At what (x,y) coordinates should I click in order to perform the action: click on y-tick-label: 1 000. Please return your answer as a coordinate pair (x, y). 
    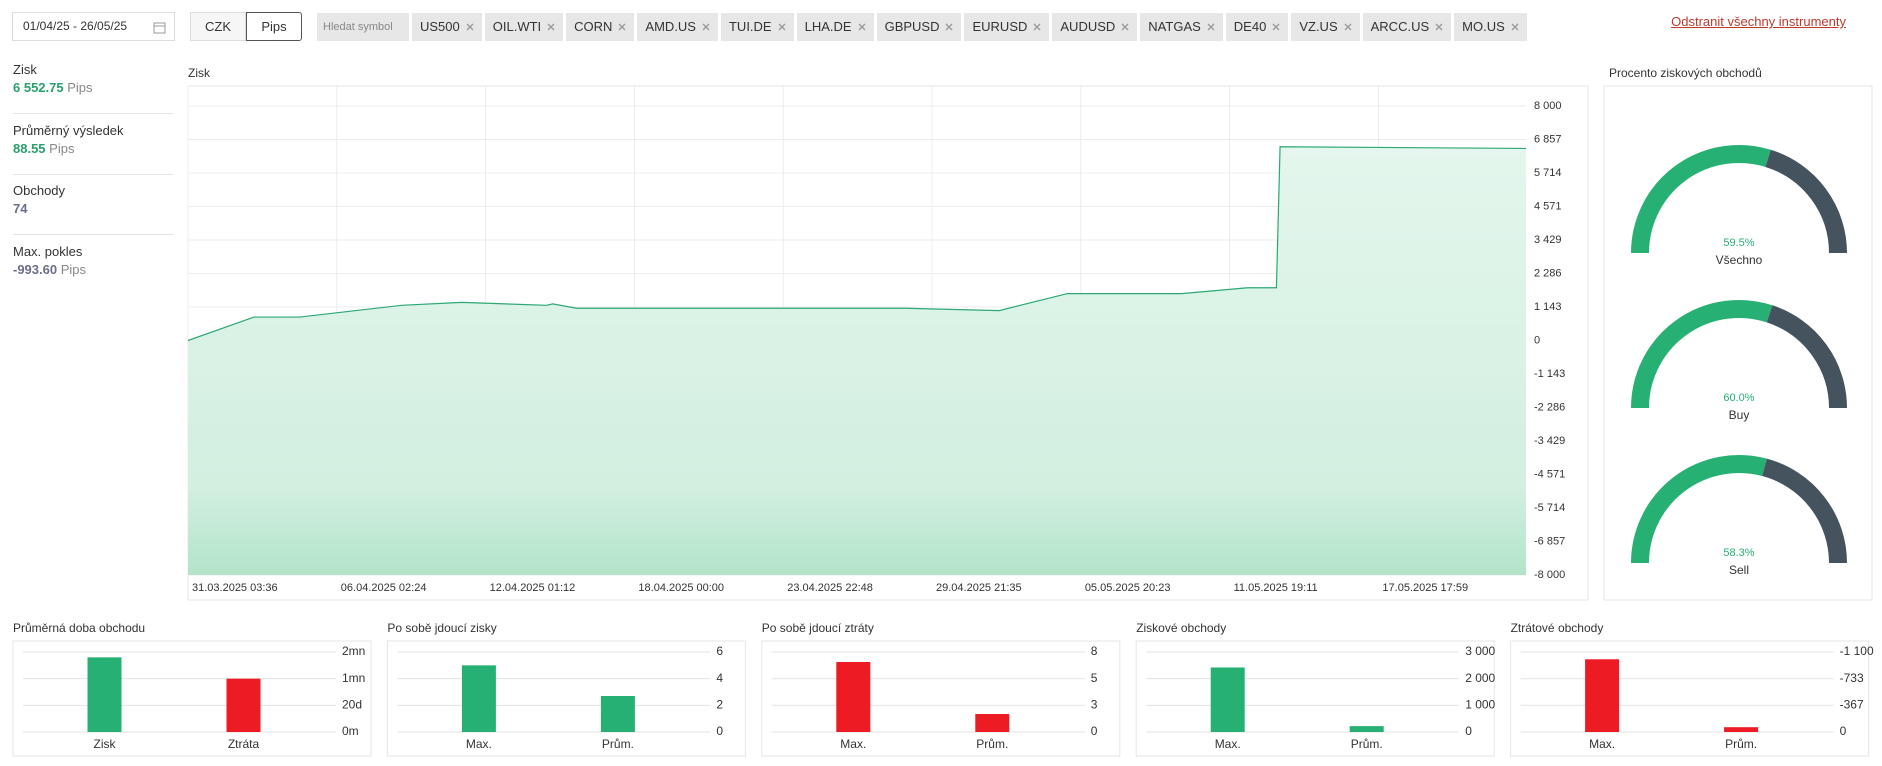
    Looking at the image, I should click on (1480, 705).